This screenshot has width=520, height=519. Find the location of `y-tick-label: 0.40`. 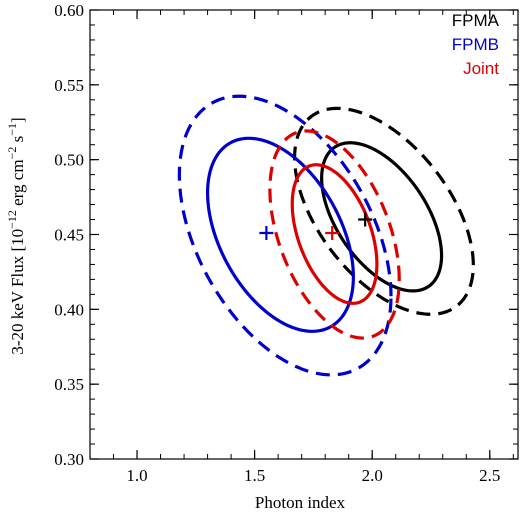

y-tick-label: 0.40 is located at coordinates (69, 309).